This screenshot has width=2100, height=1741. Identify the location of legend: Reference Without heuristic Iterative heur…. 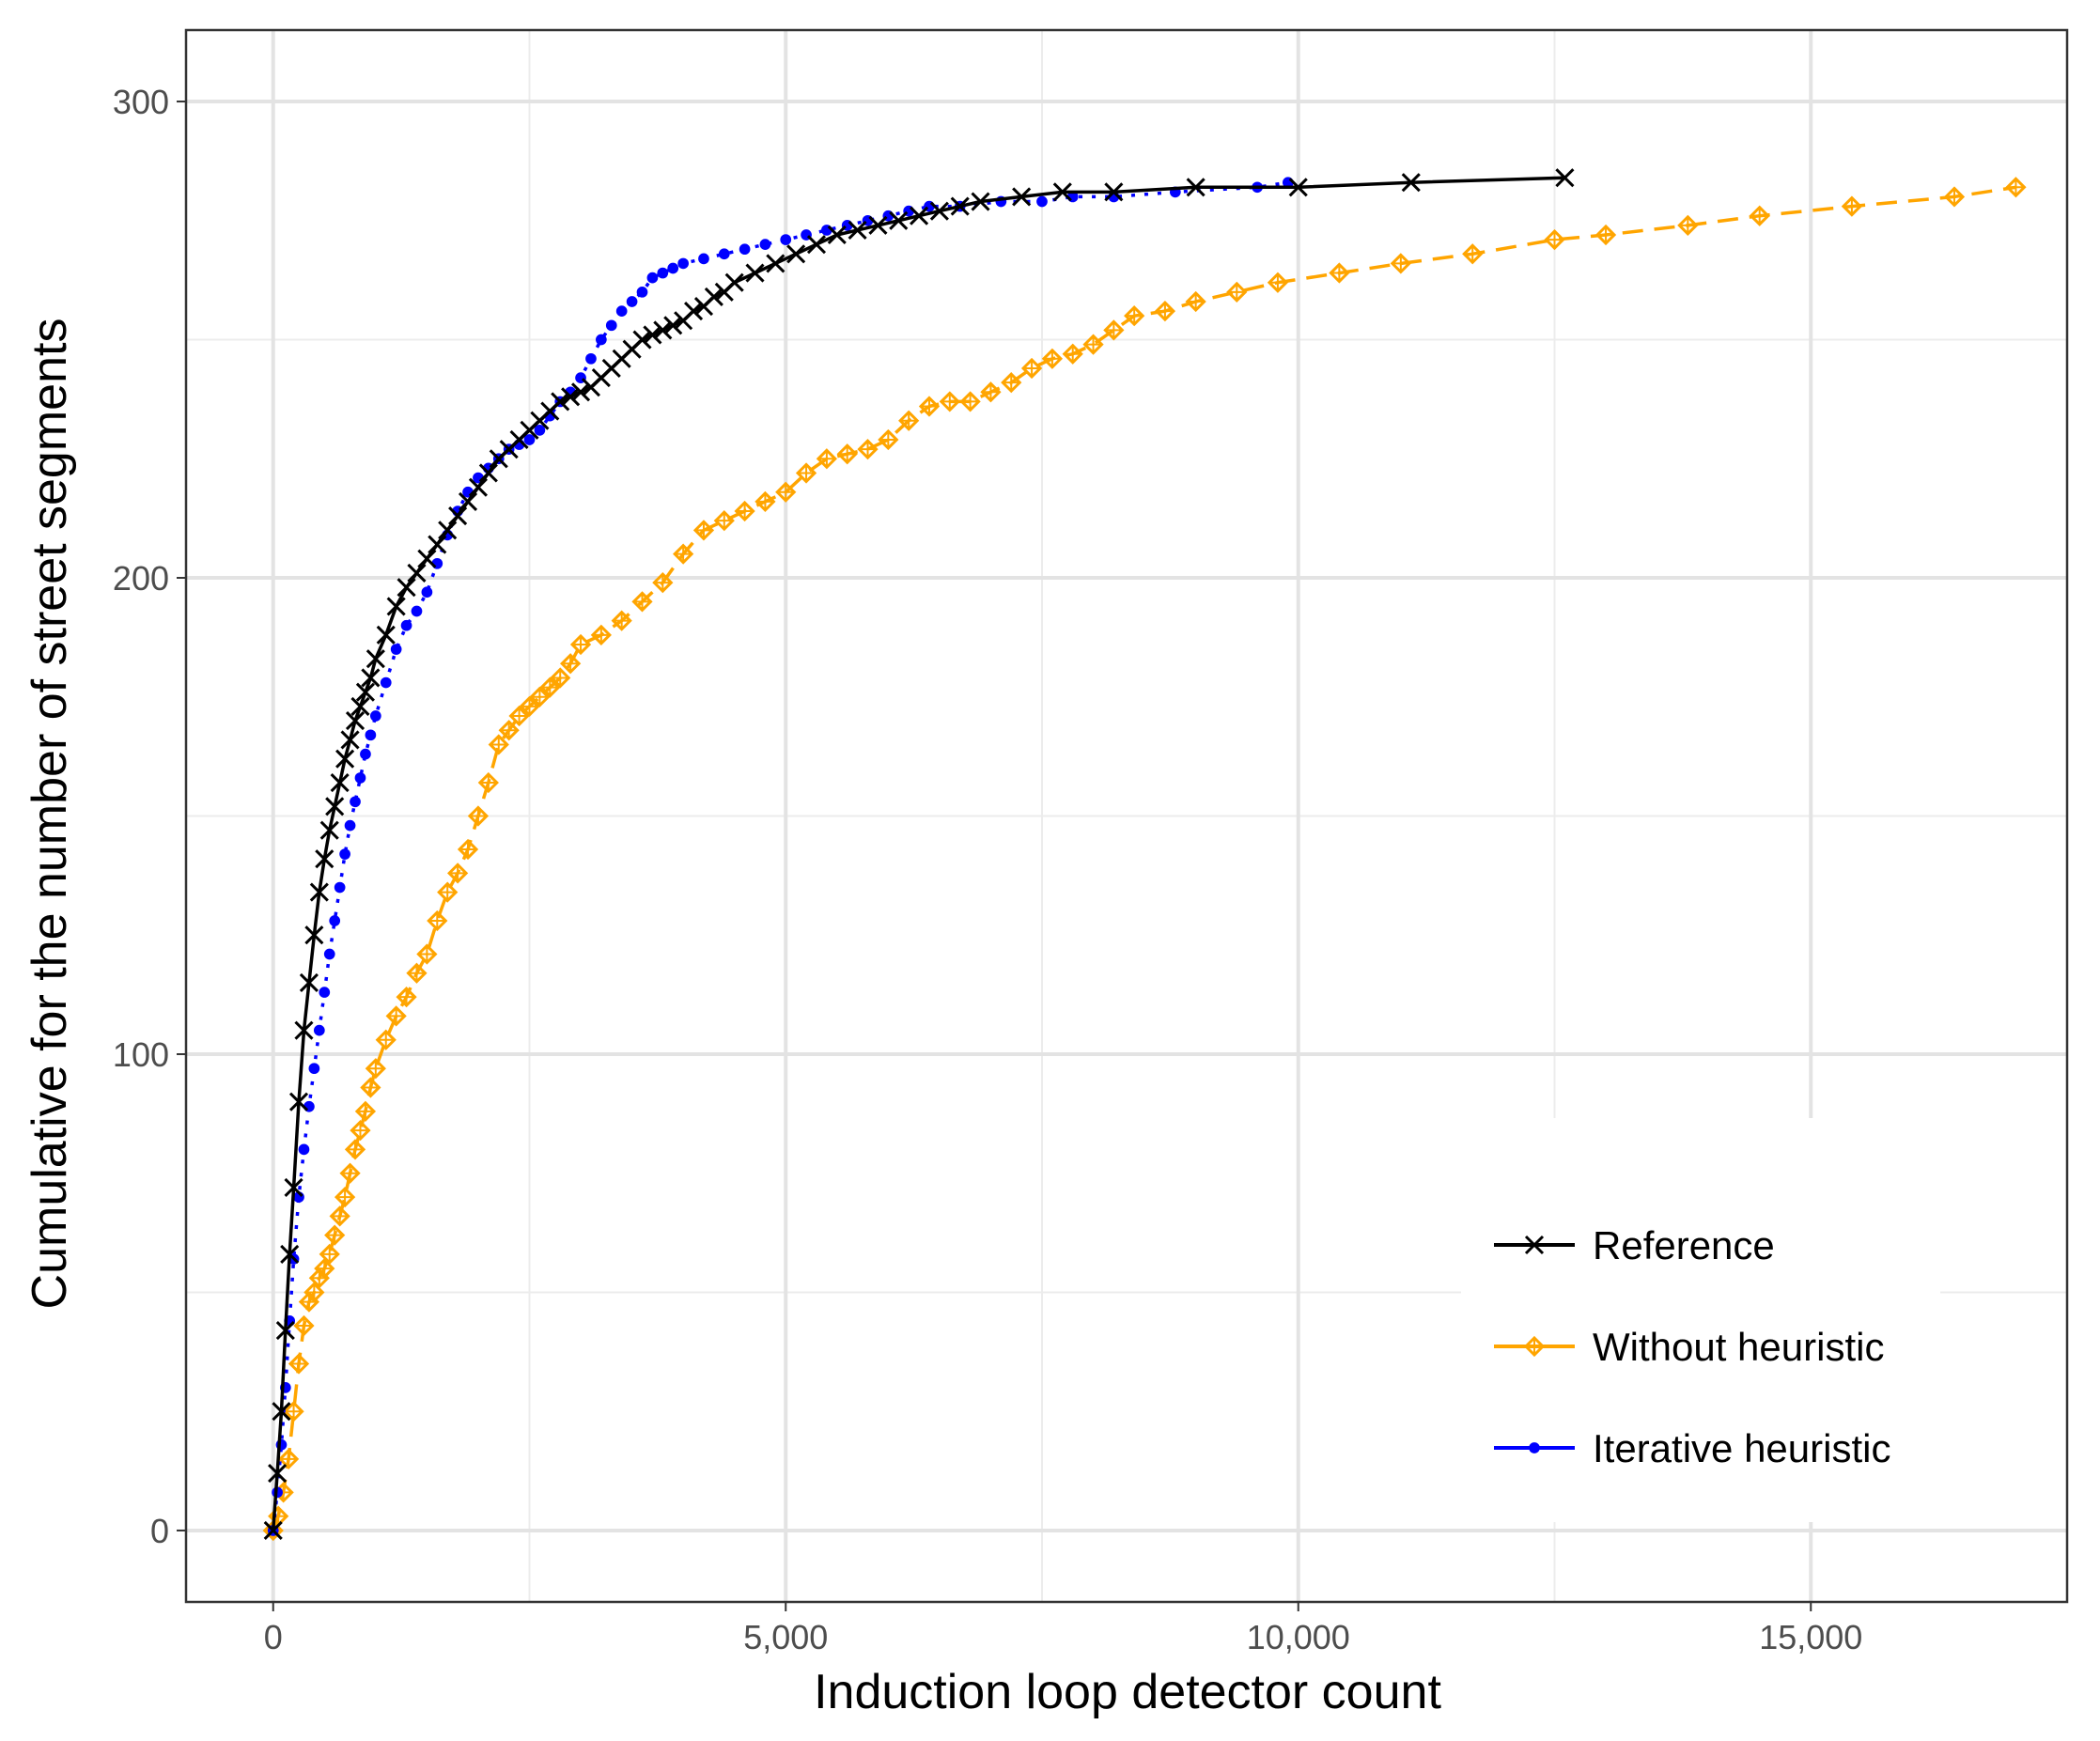
(1700, 1320).